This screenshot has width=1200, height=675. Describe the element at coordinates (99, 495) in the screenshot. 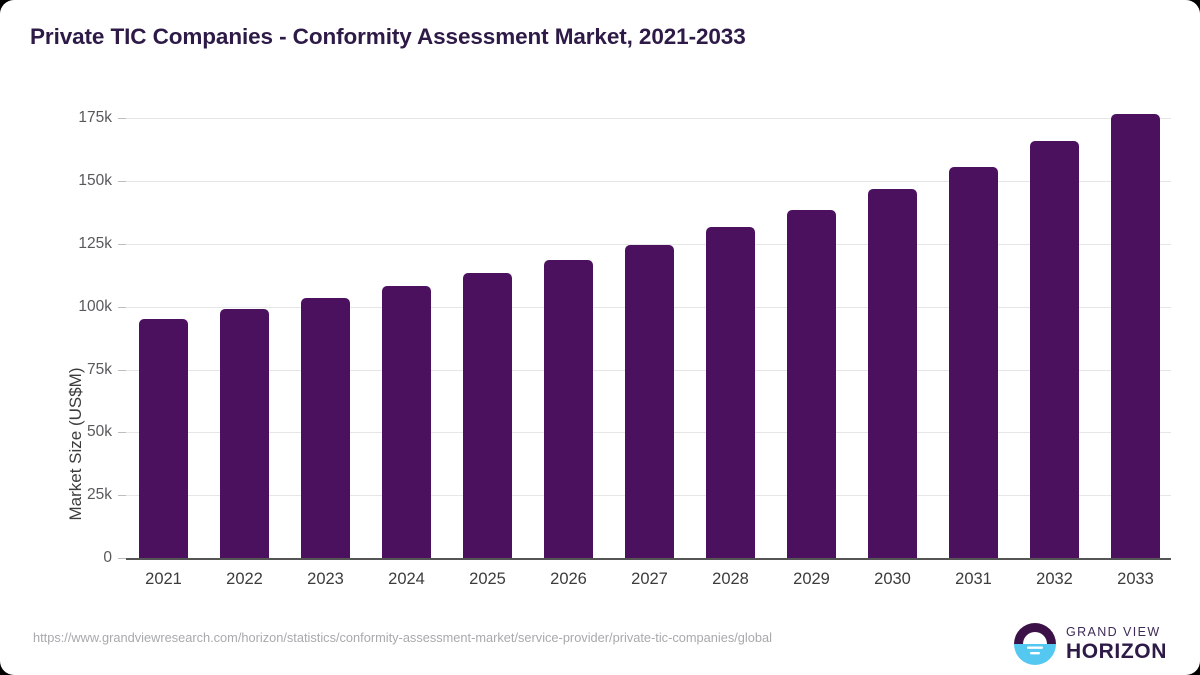

I see `y-tick-label: 25k` at that location.